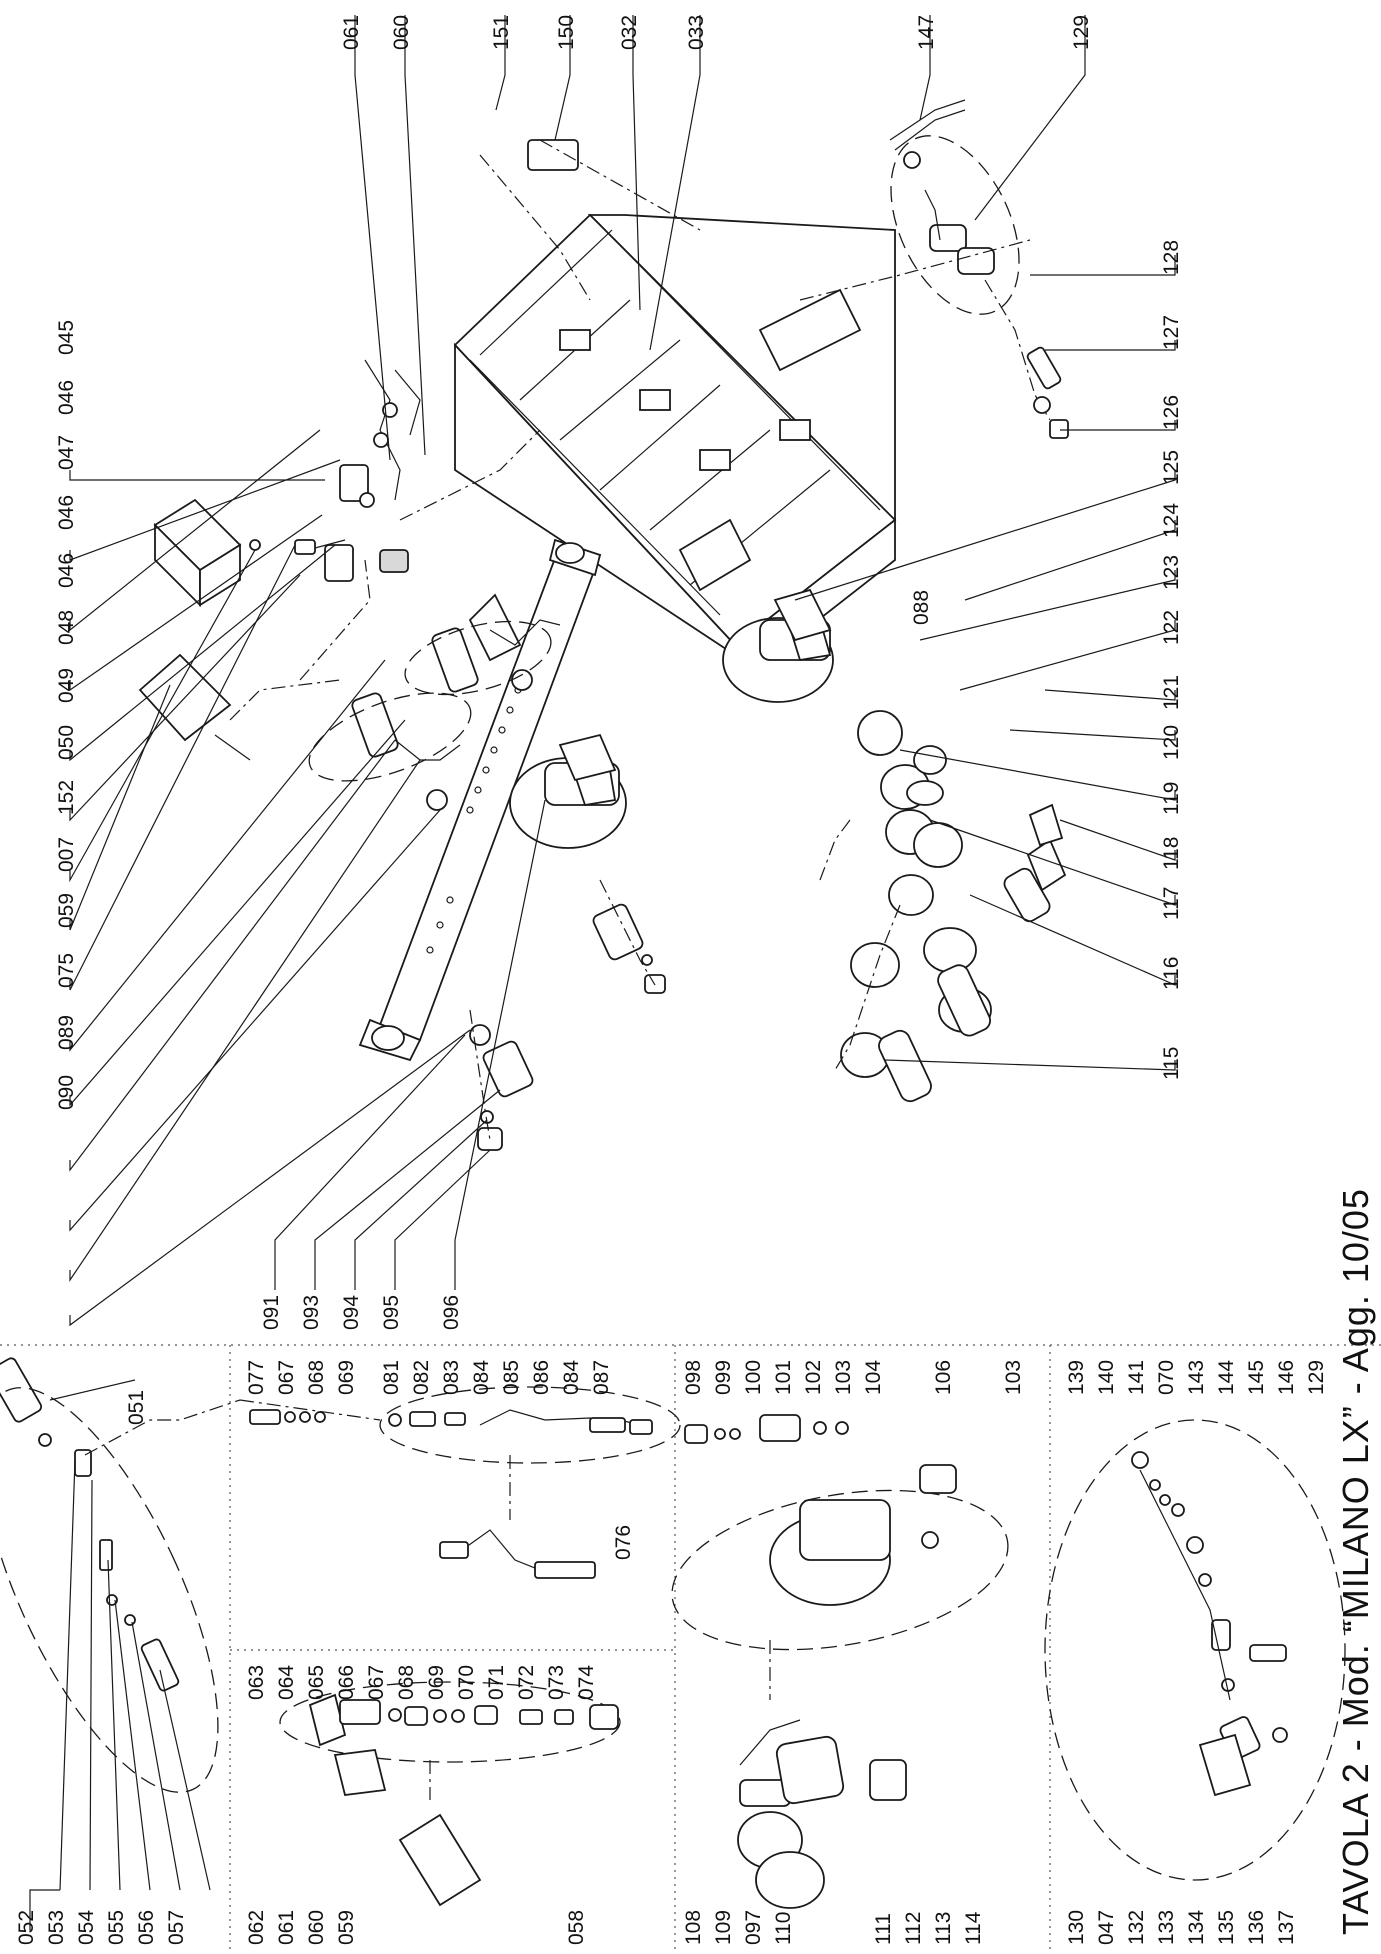  Describe the element at coordinates (1226, 1377) in the screenshot. I see `label-144: 144` at that location.